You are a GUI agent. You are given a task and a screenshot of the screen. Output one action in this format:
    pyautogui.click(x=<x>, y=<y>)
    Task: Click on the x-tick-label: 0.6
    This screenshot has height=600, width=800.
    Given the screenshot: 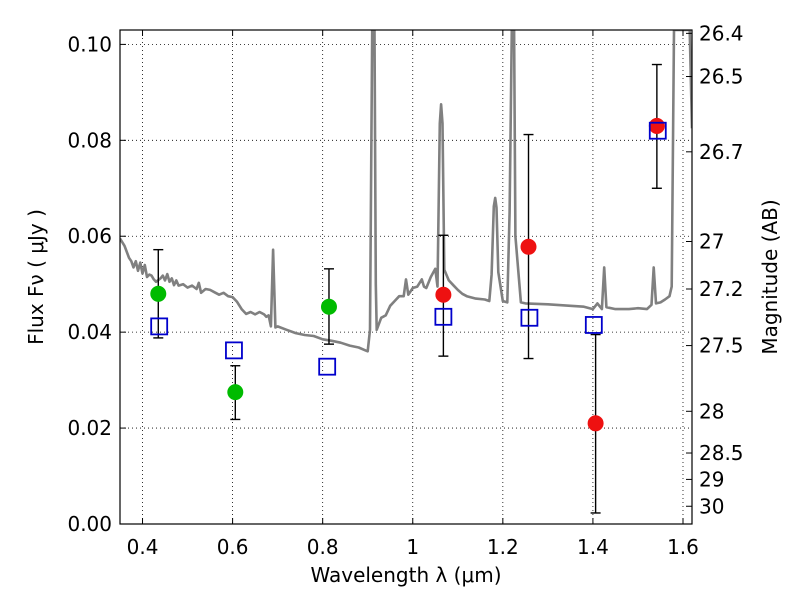 What is the action you would take?
    pyautogui.click(x=233, y=547)
    